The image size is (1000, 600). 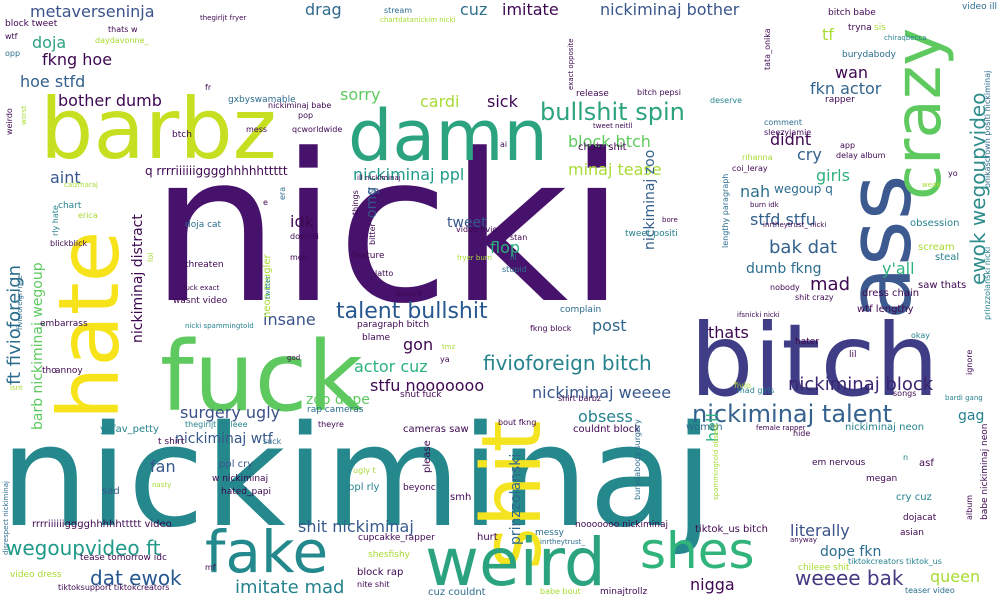 I want to click on word-nobody: nobody, so click(x=785, y=287).